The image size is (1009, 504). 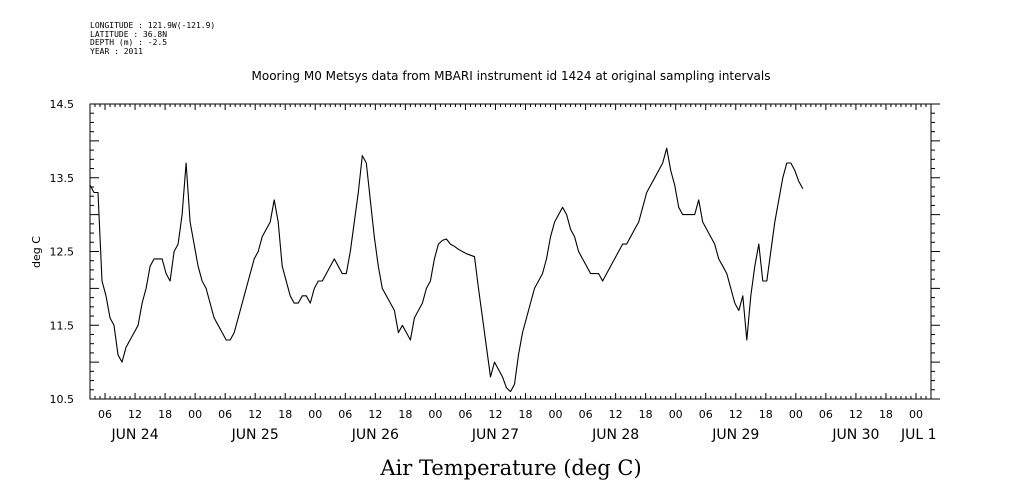 What do you see at coordinates (62, 399) in the screenshot?
I see `y-tick-label: 10.5` at bounding box center [62, 399].